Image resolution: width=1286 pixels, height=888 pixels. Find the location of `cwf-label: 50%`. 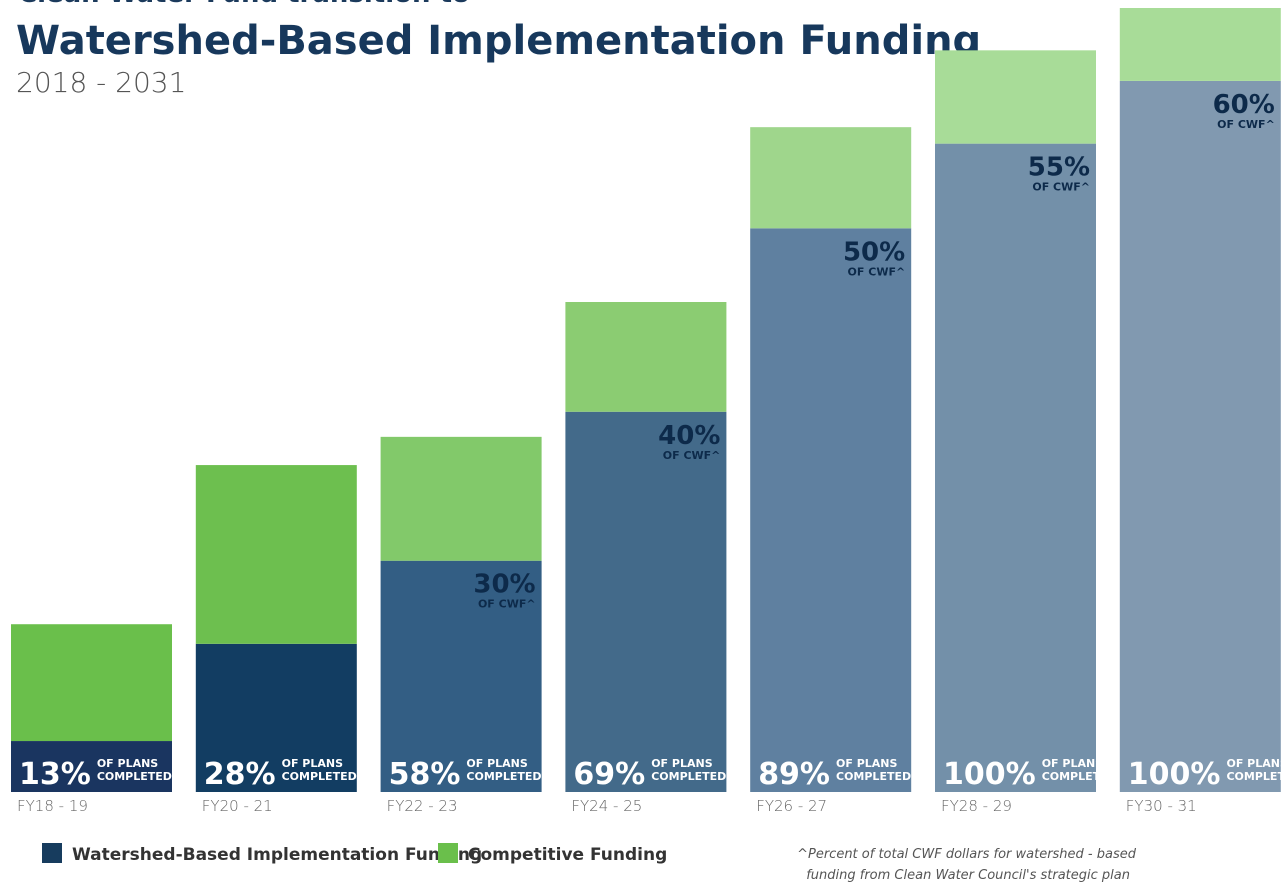

cwf-label: 50% is located at coordinates (874, 252).